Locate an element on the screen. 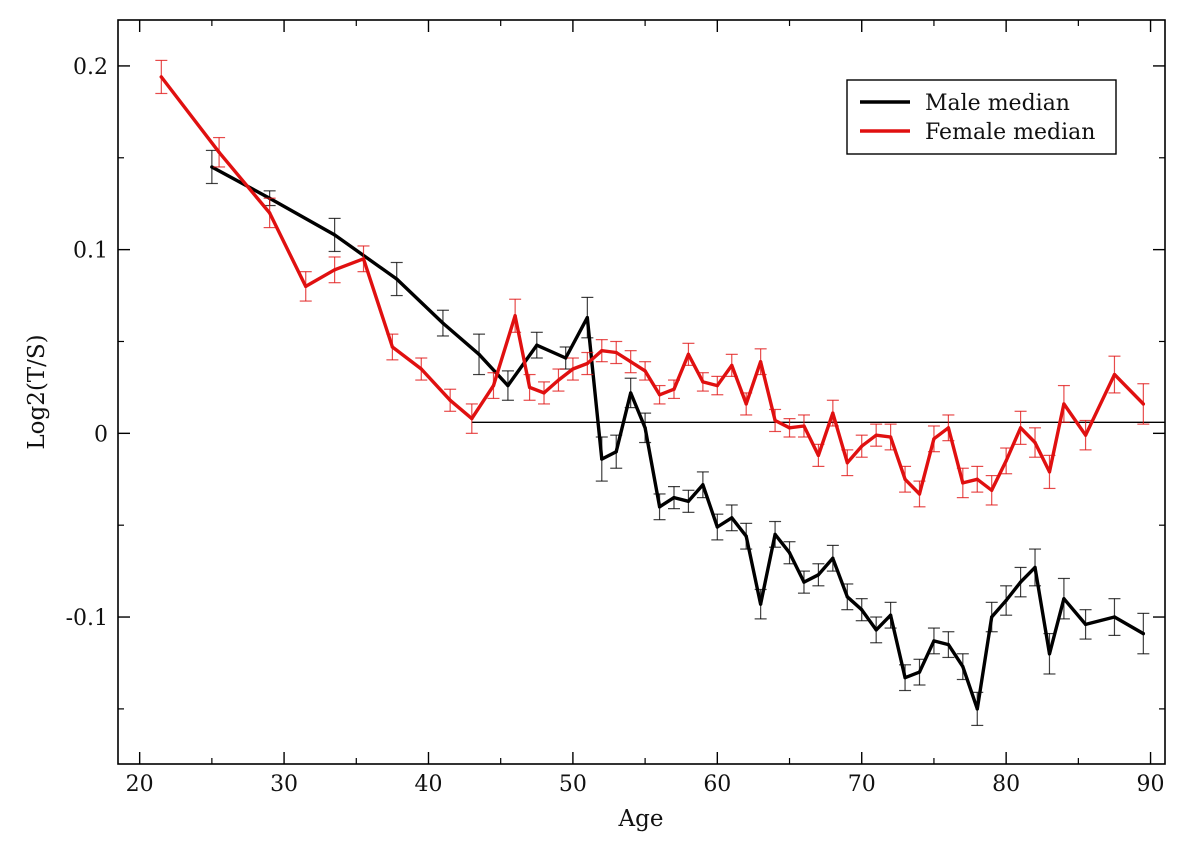 This screenshot has width=1200, height=857. legend-box is located at coordinates (981, 117).